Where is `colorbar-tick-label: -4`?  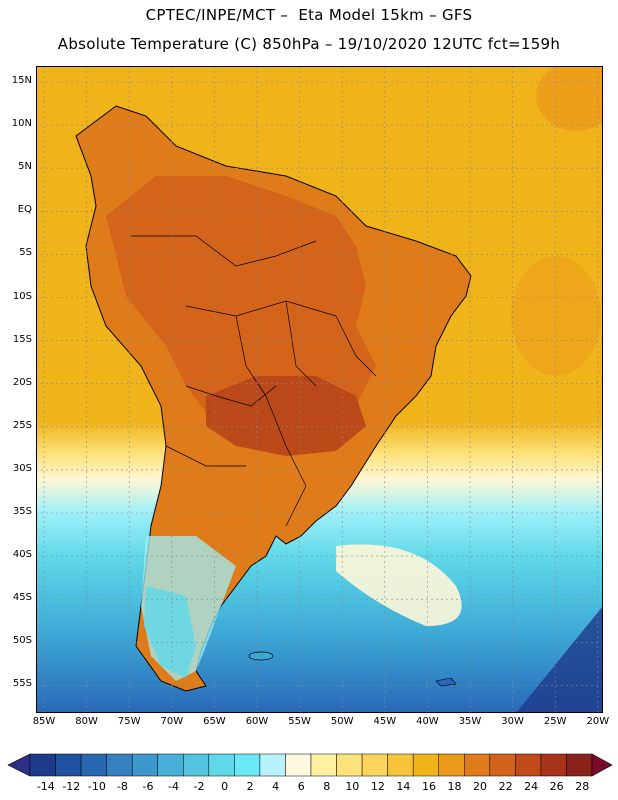
colorbar-tick-label: -4 is located at coordinates (173, 786).